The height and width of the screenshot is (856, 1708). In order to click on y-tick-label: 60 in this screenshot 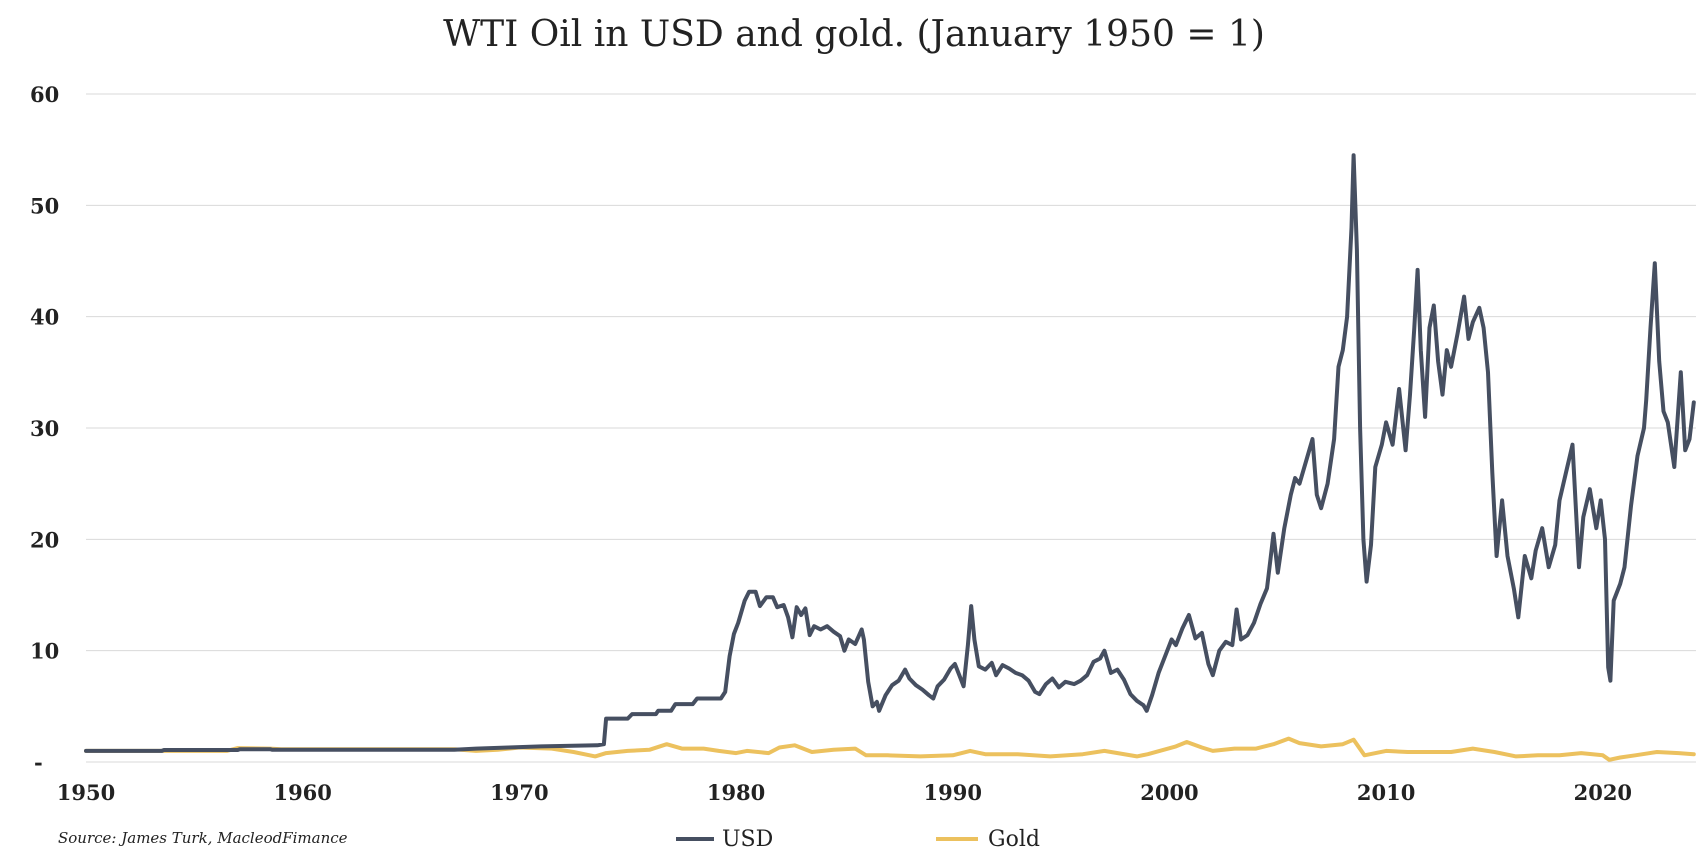, I will do `click(44, 94)`.